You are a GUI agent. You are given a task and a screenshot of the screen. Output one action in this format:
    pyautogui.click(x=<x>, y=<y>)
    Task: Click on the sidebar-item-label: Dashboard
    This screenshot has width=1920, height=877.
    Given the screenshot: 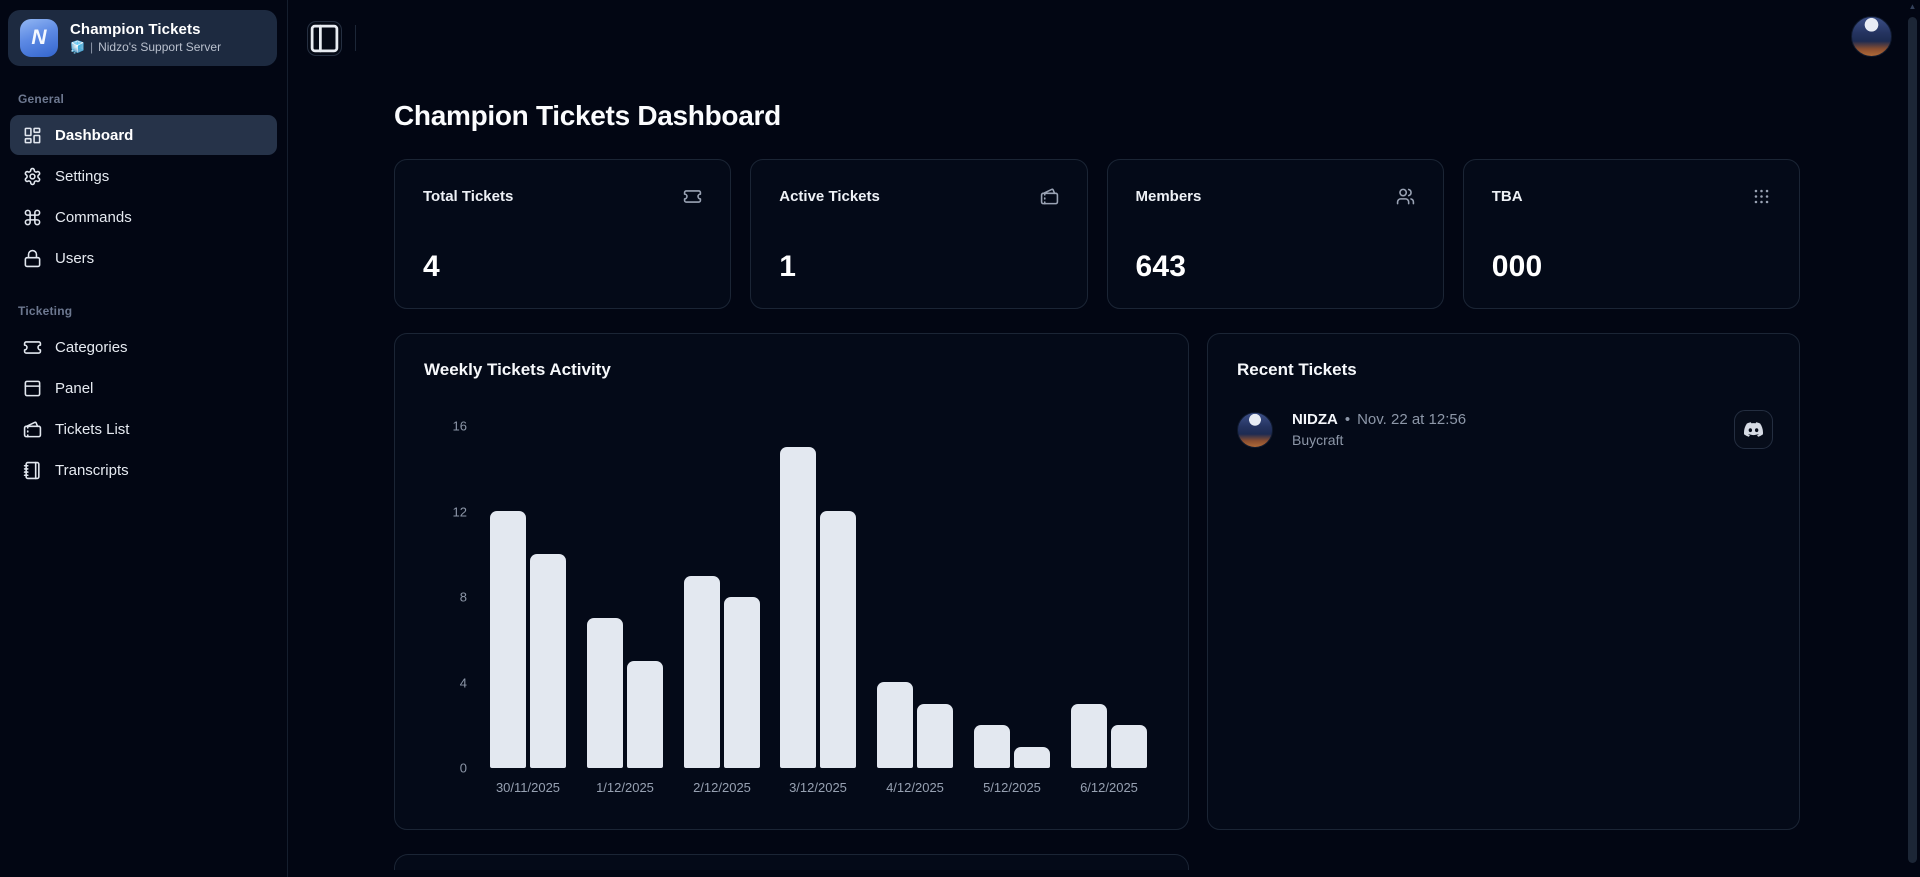 What is the action you would take?
    pyautogui.click(x=94, y=135)
    